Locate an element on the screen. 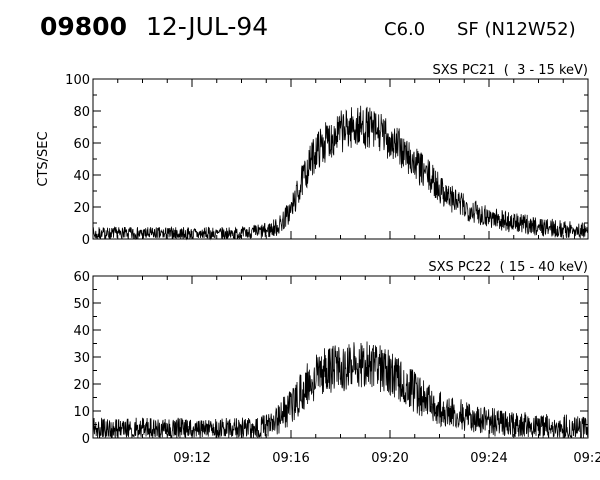 Image resolution: width=600 pixels, height=480 pixels. x-tick-label: 09:16 is located at coordinates (290, 458).